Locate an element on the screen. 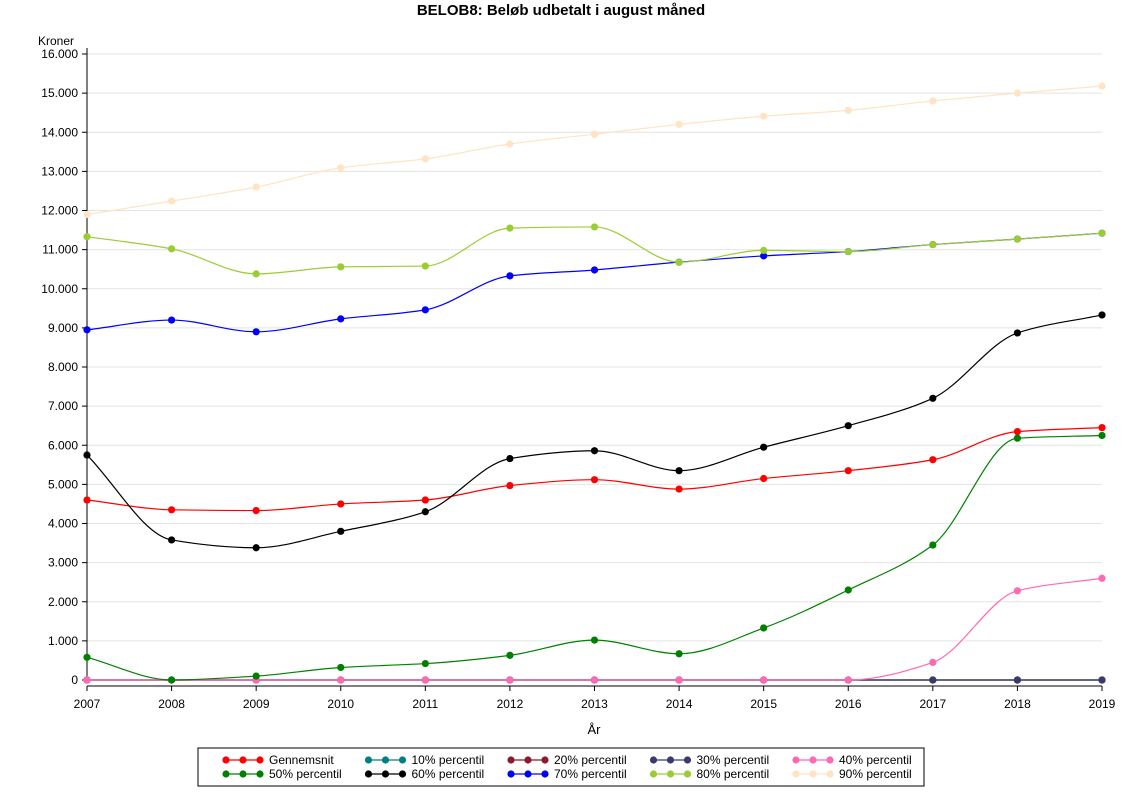 This screenshot has width=1122, height=793. x-tick-label: 2018 is located at coordinates (1017, 704).